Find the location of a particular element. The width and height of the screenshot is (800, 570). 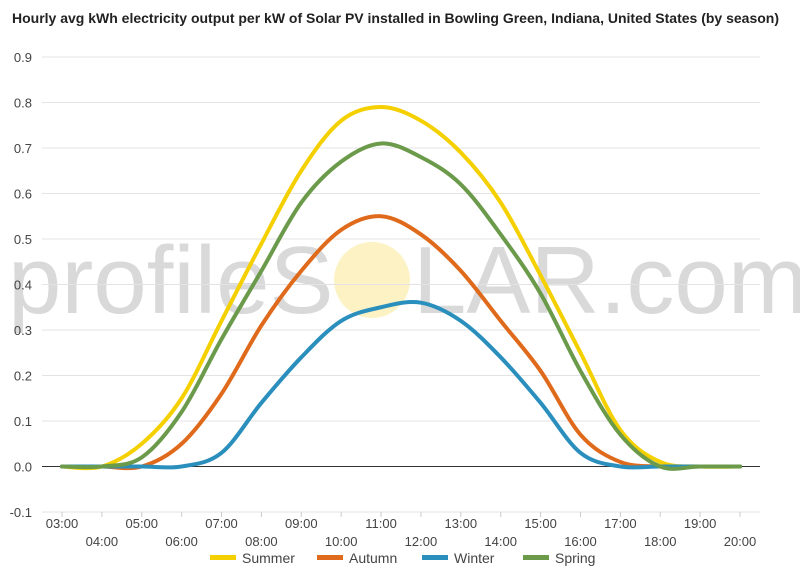

x-tick-label: 03:00 is located at coordinates (62, 523).